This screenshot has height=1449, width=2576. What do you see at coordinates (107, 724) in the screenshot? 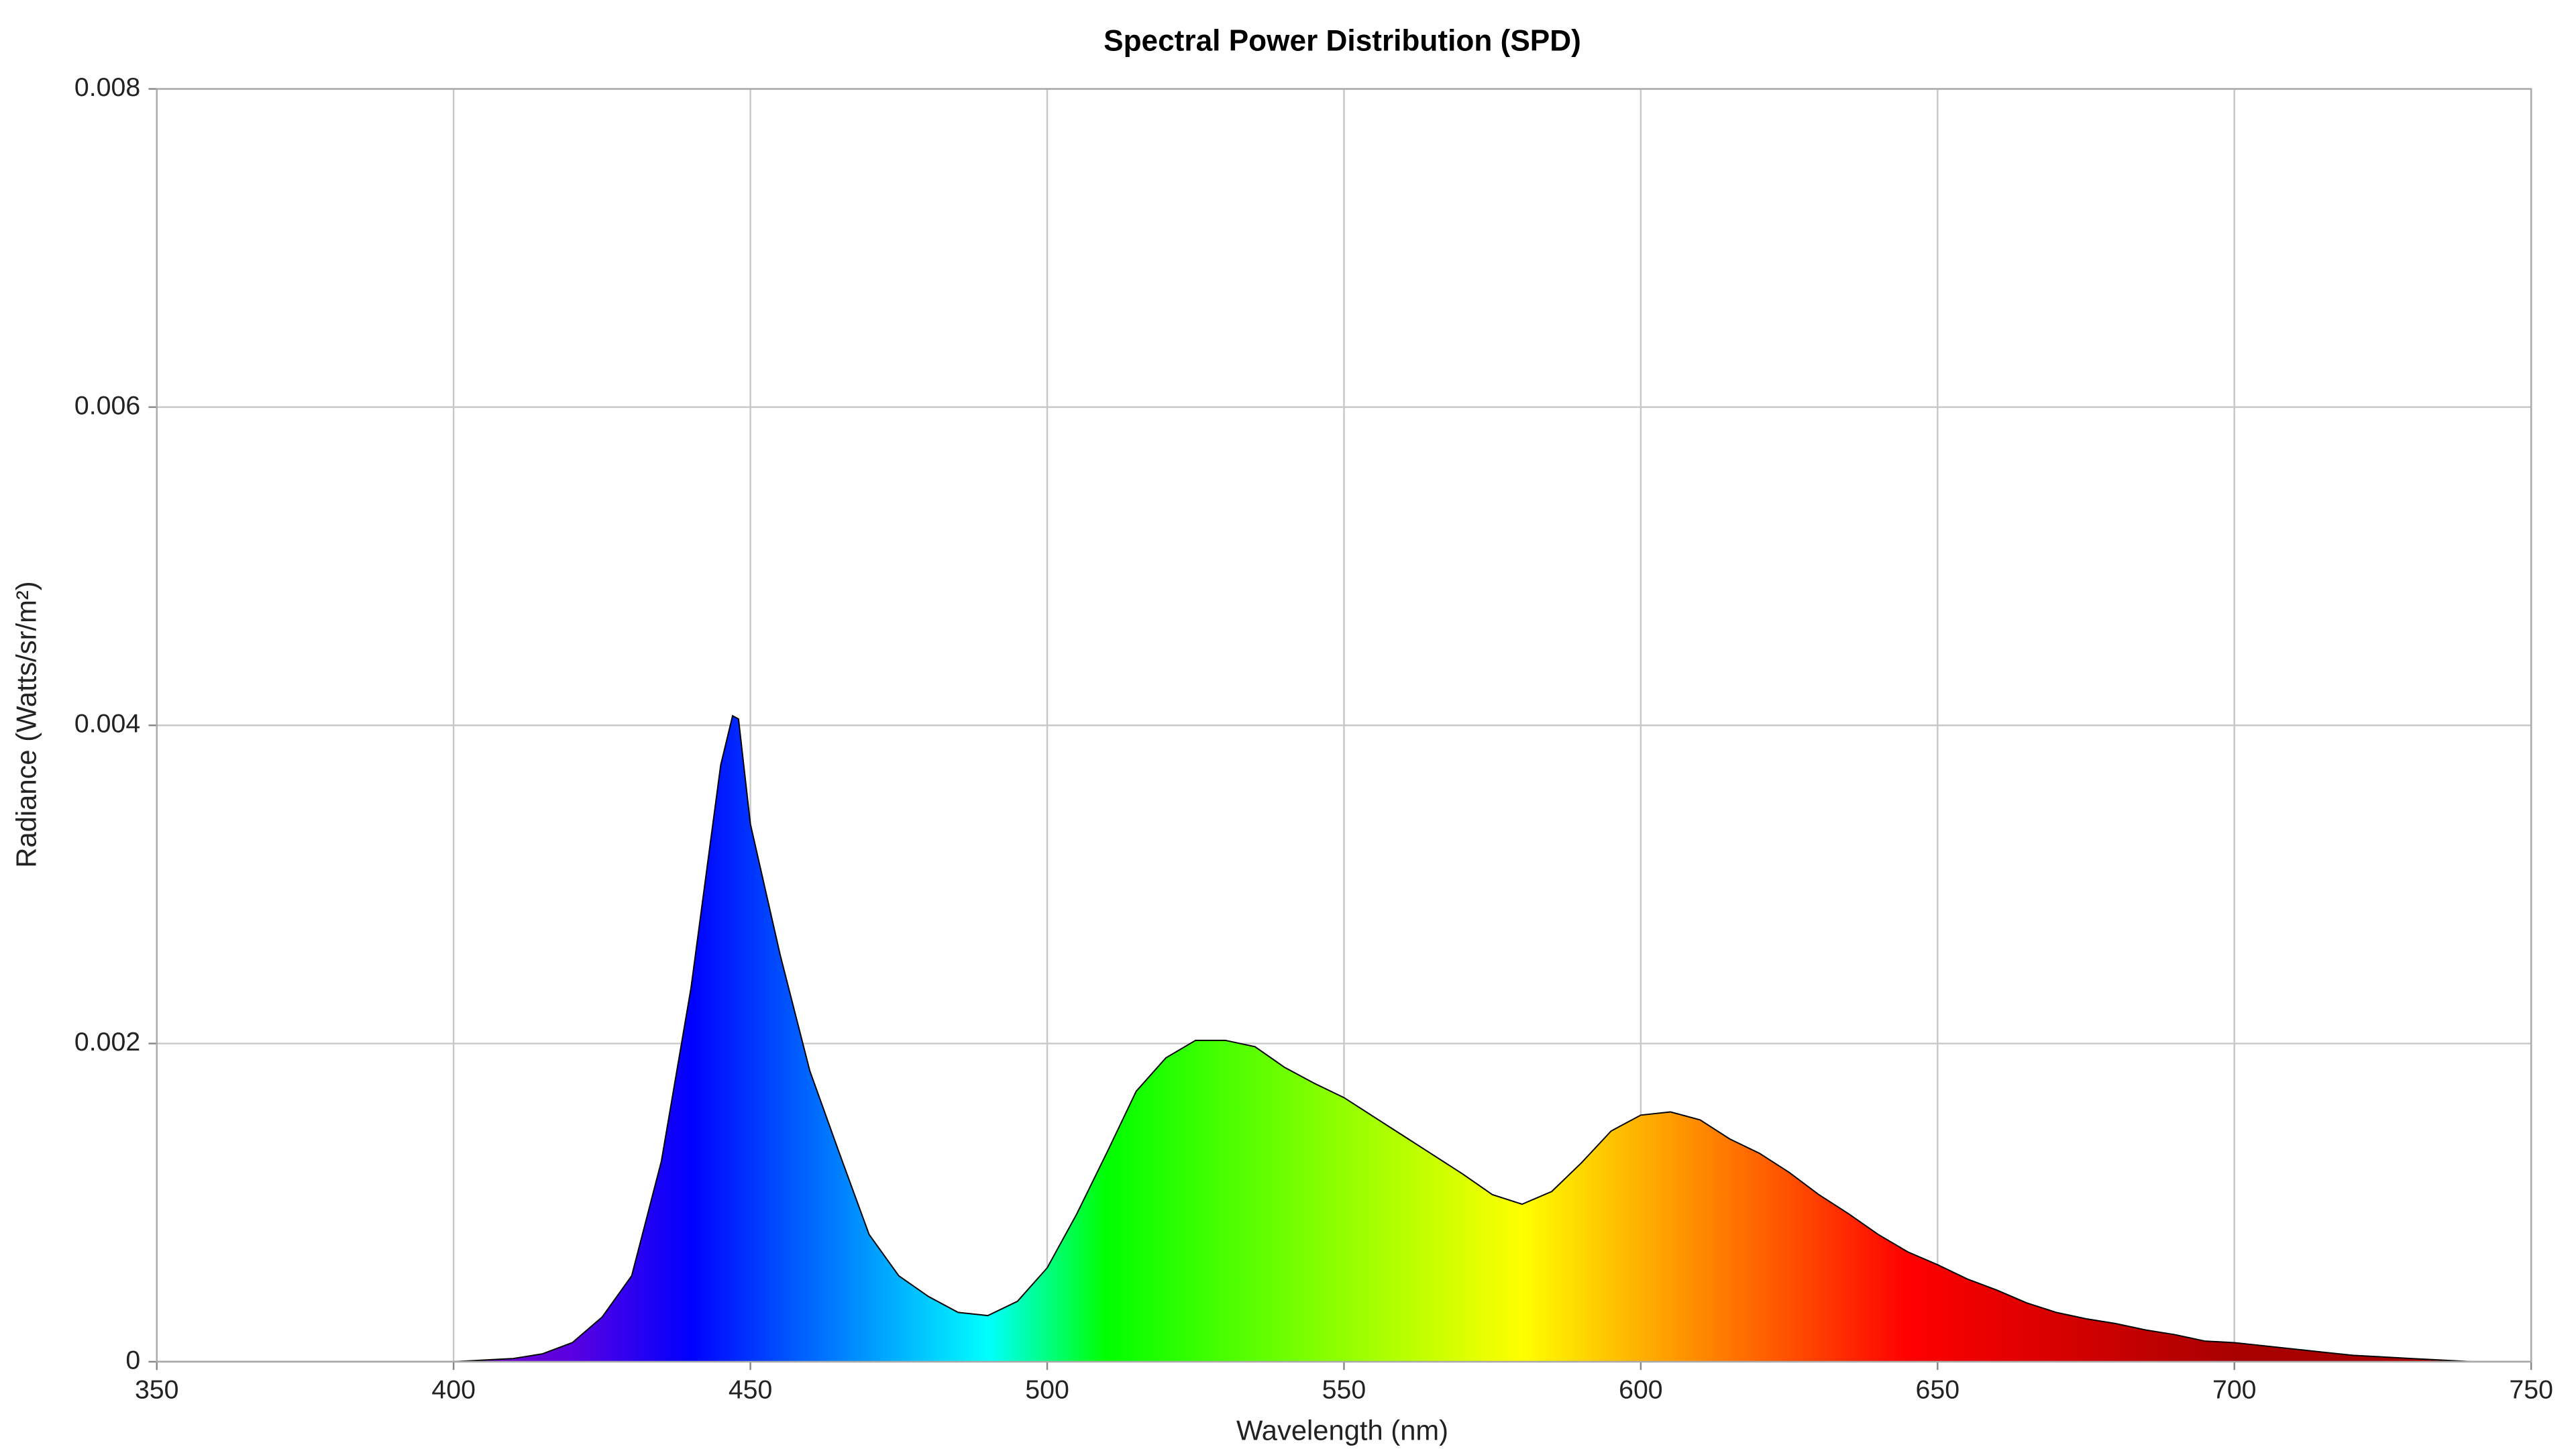
I see `y-tick-label: 0.004` at bounding box center [107, 724].